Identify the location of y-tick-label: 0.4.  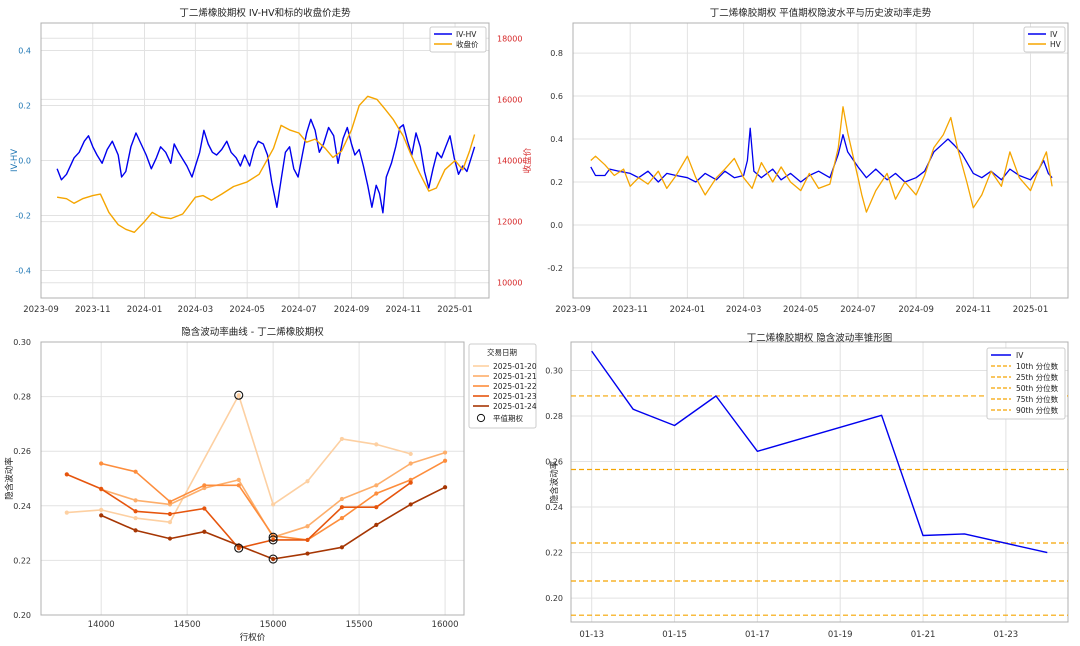
(556, 139).